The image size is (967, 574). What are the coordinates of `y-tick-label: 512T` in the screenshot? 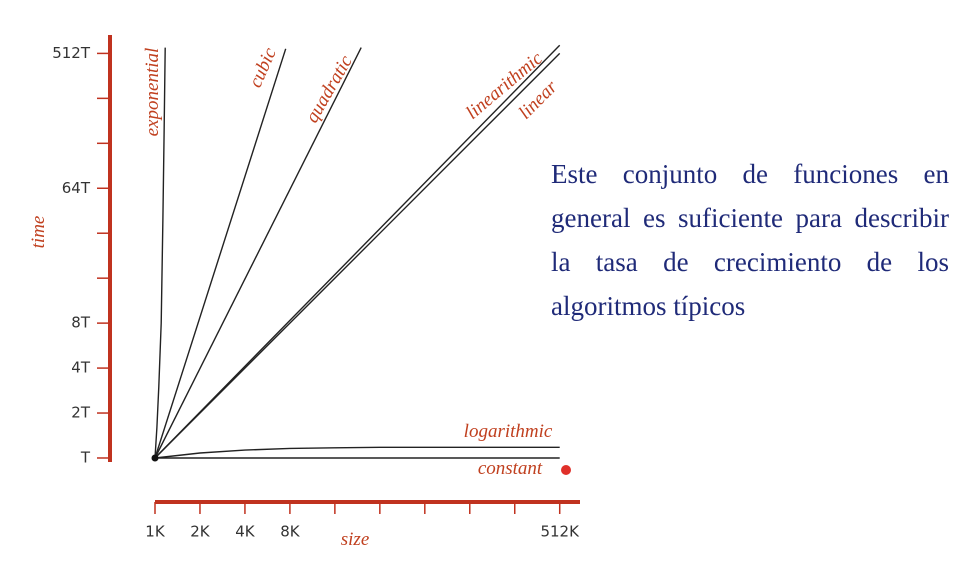 It's located at (71, 53).